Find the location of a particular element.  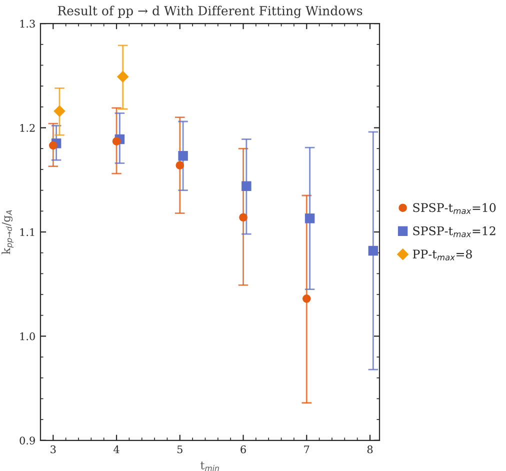

x-tick-label: 6 is located at coordinates (243, 449).